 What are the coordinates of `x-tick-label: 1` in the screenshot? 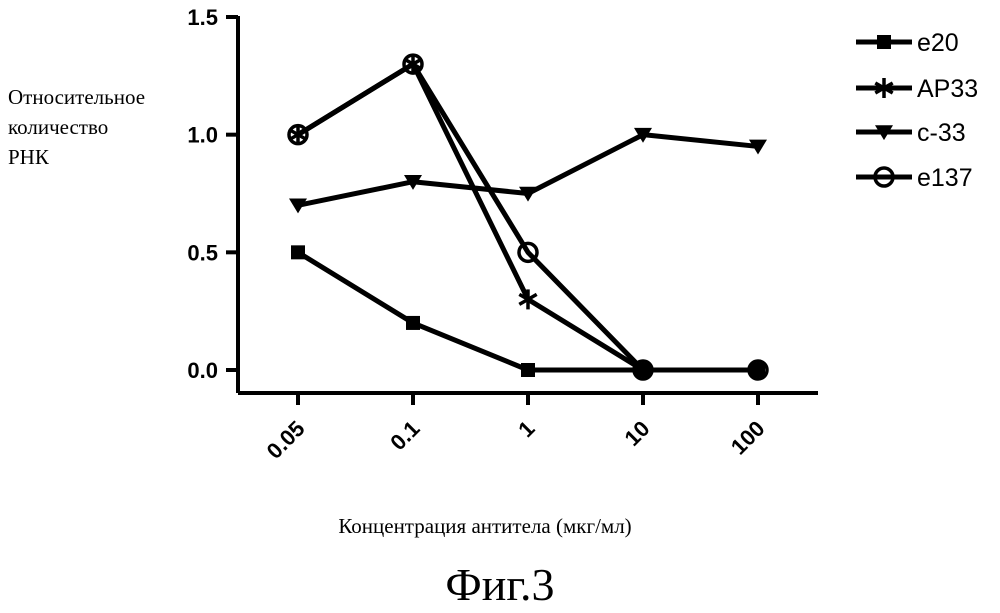 It's located at (526, 429).